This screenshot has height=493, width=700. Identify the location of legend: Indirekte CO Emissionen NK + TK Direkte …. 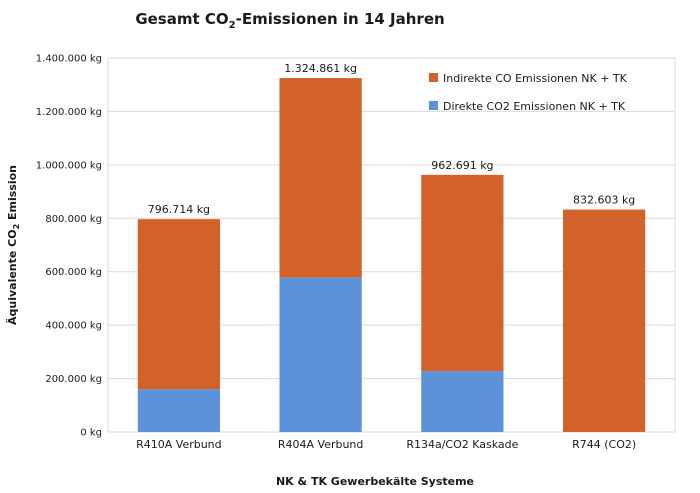
(528, 92).